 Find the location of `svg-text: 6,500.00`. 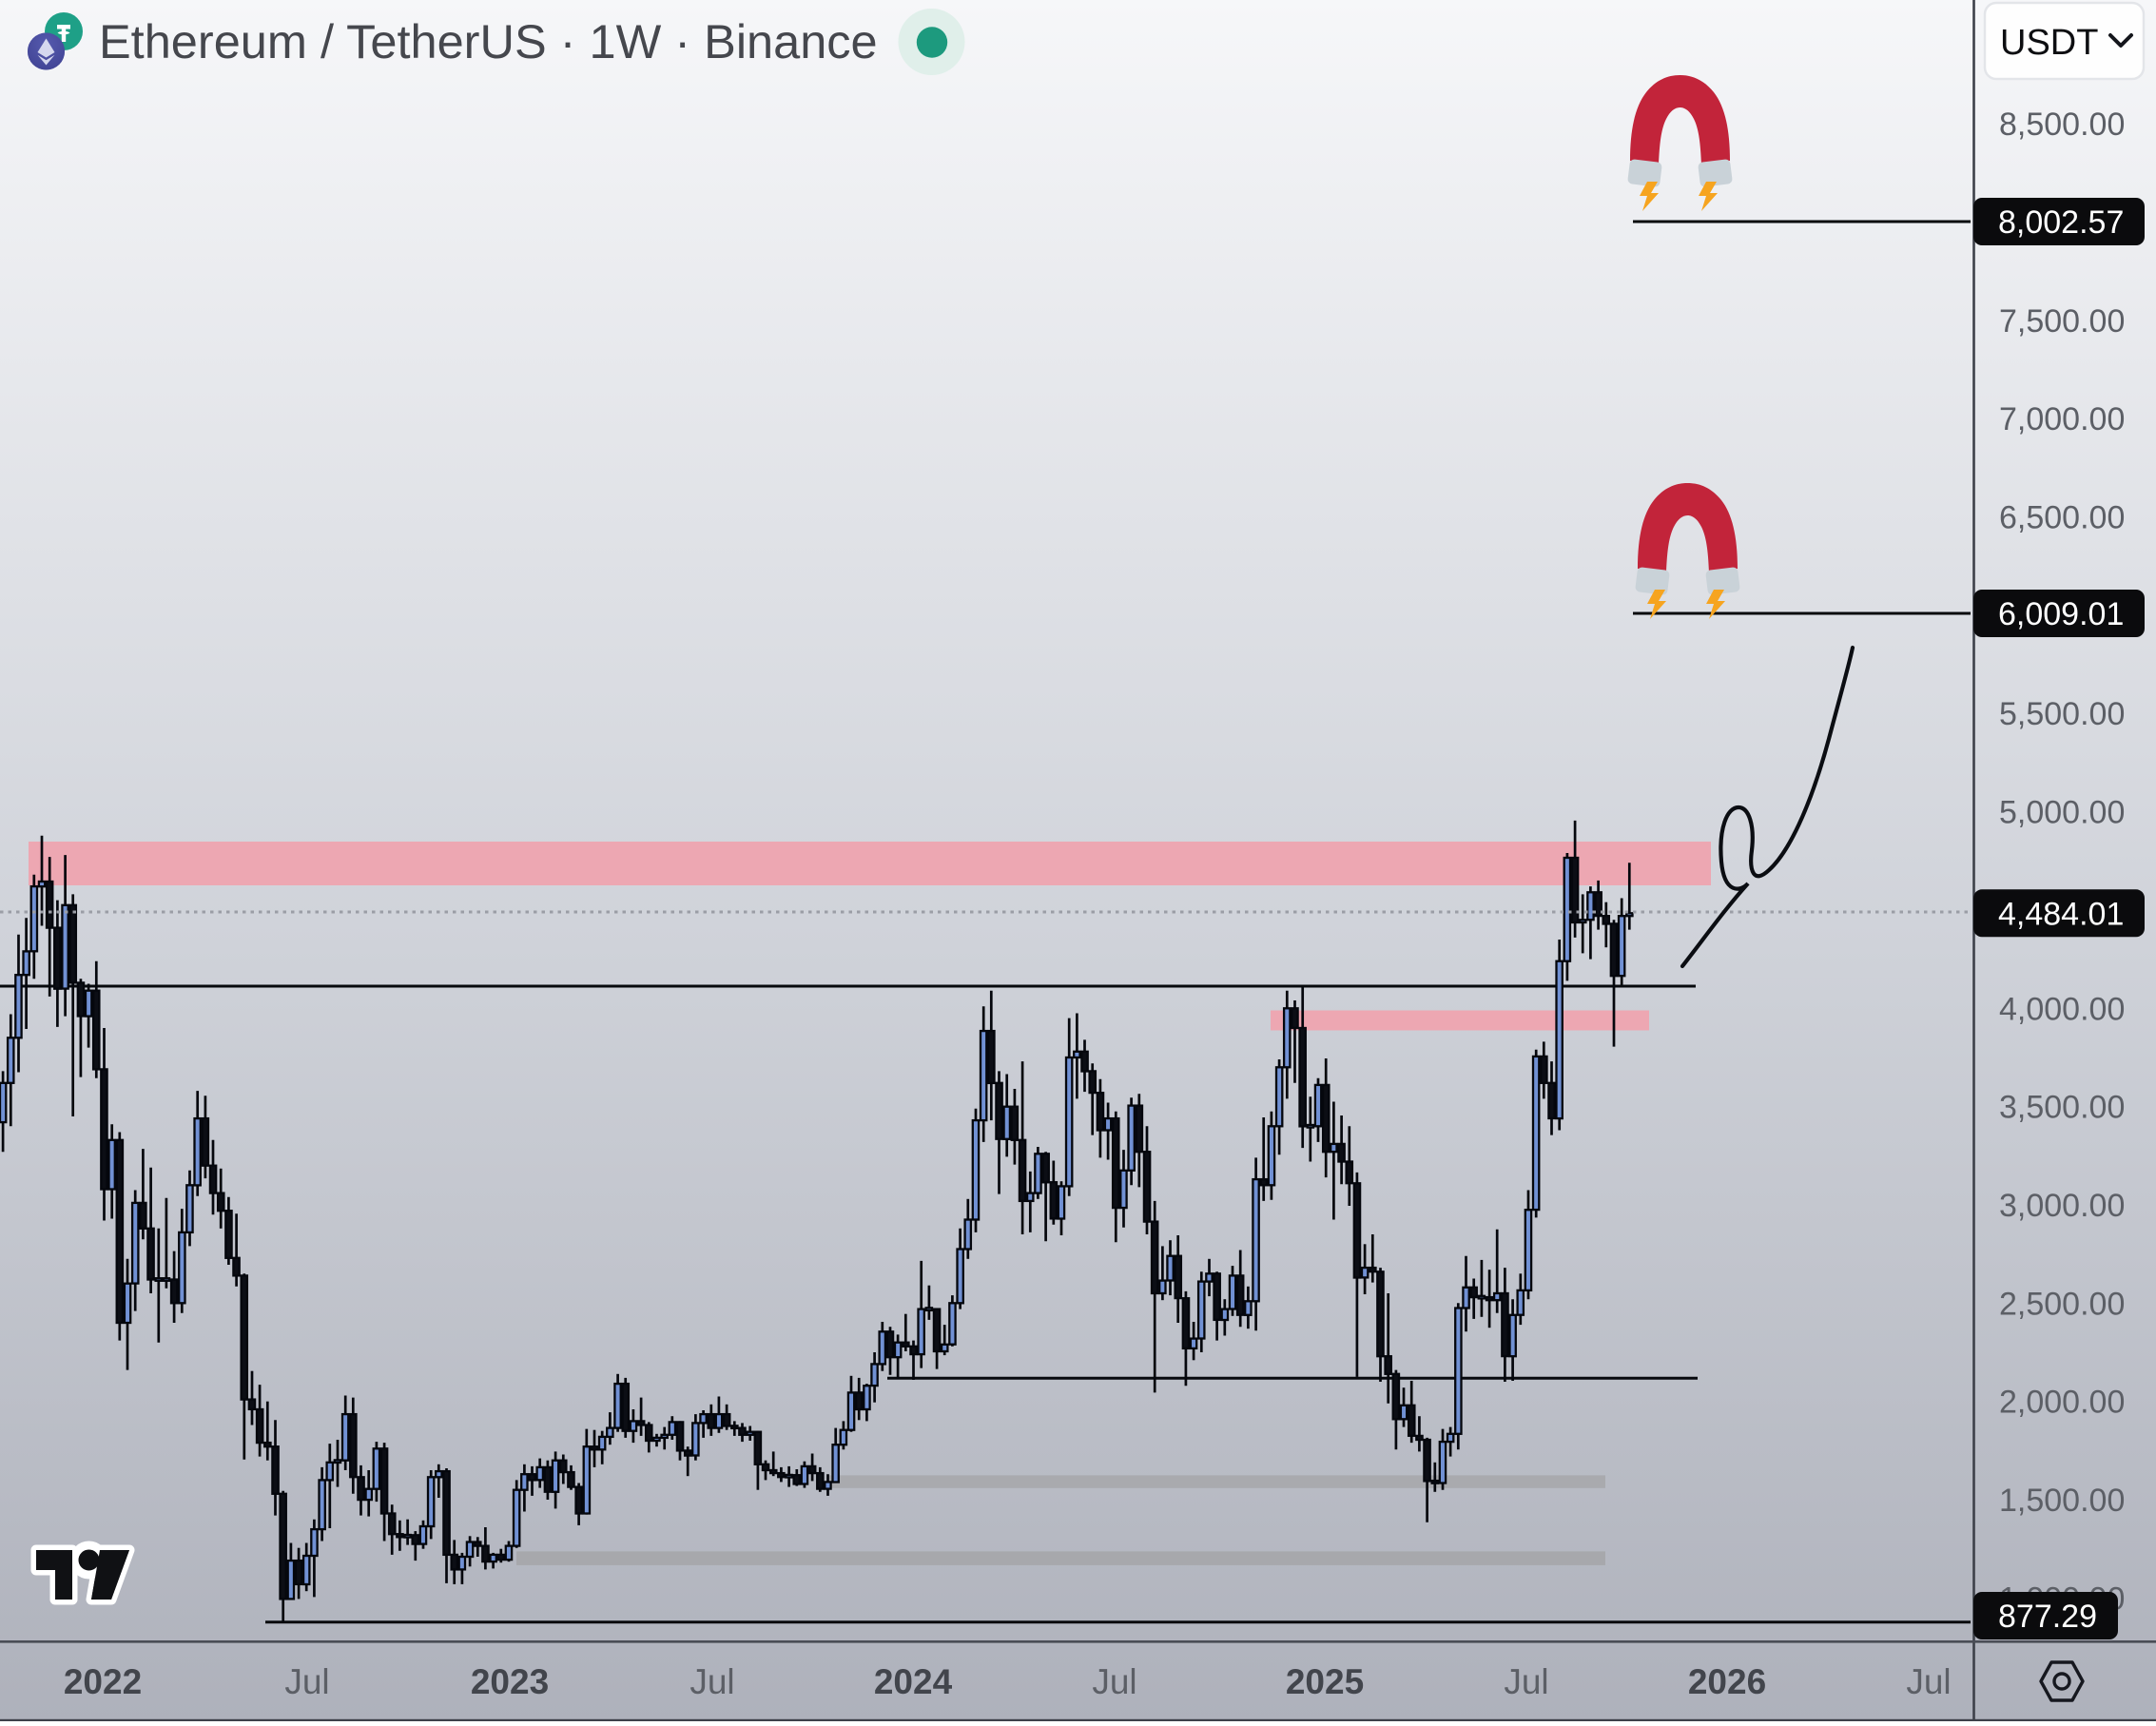

svg-text: 6,500.00 is located at coordinates (2062, 518).